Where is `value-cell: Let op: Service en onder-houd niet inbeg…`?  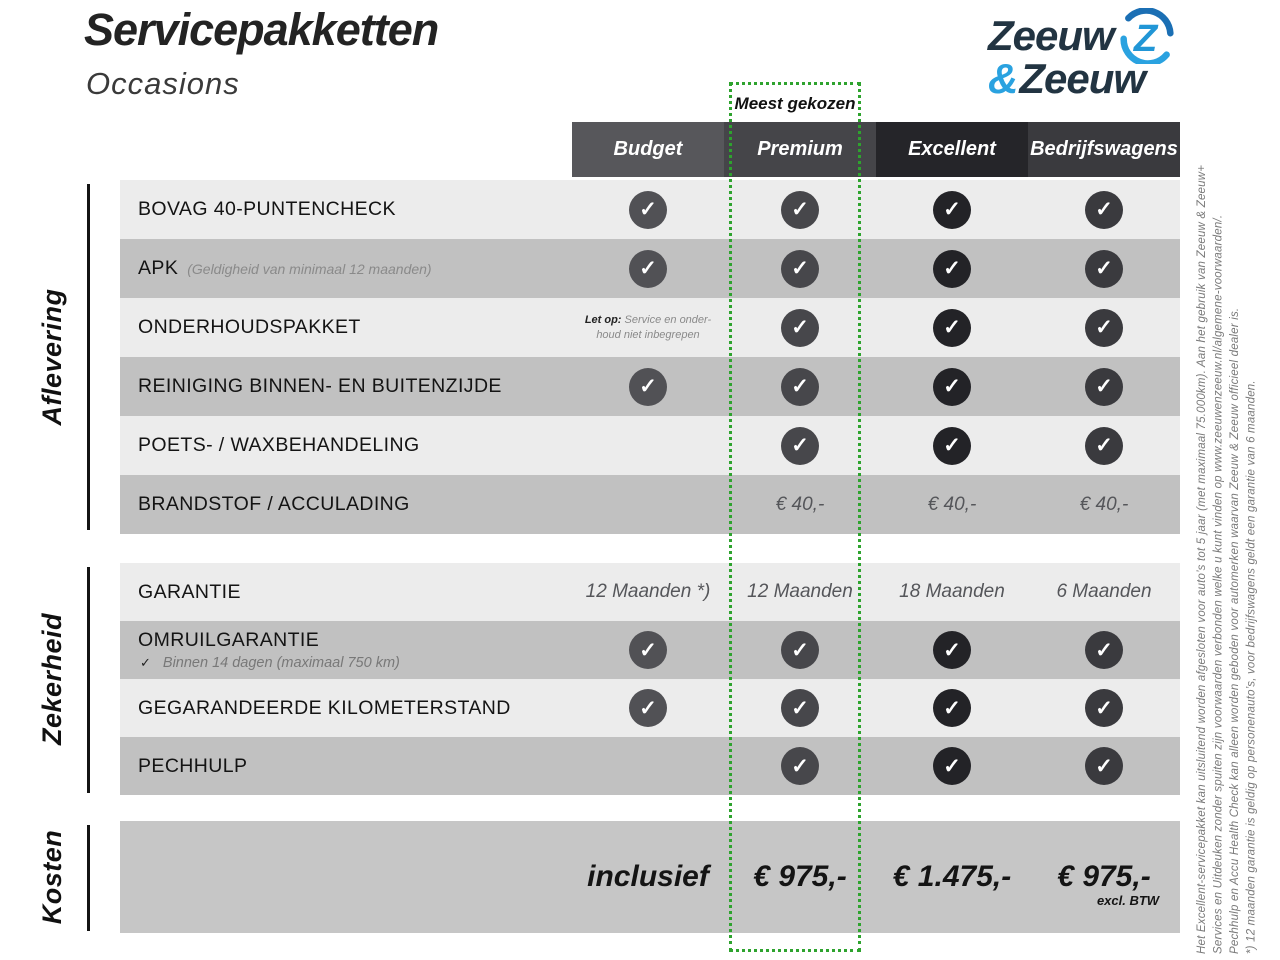 value-cell: Let op: Service en onder-houd niet inbeg… is located at coordinates (648, 327).